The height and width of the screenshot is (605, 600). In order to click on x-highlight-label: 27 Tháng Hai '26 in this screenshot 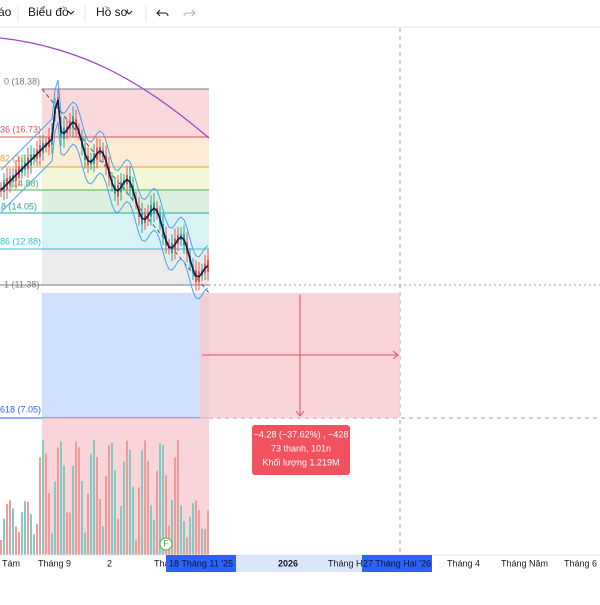, I will do `click(397, 563)`.